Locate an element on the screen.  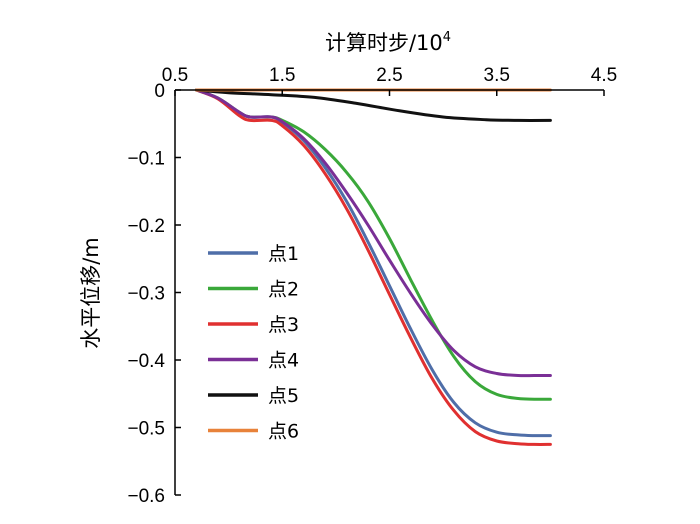
x-tick-label: 4.5 is located at coordinates (604, 75).